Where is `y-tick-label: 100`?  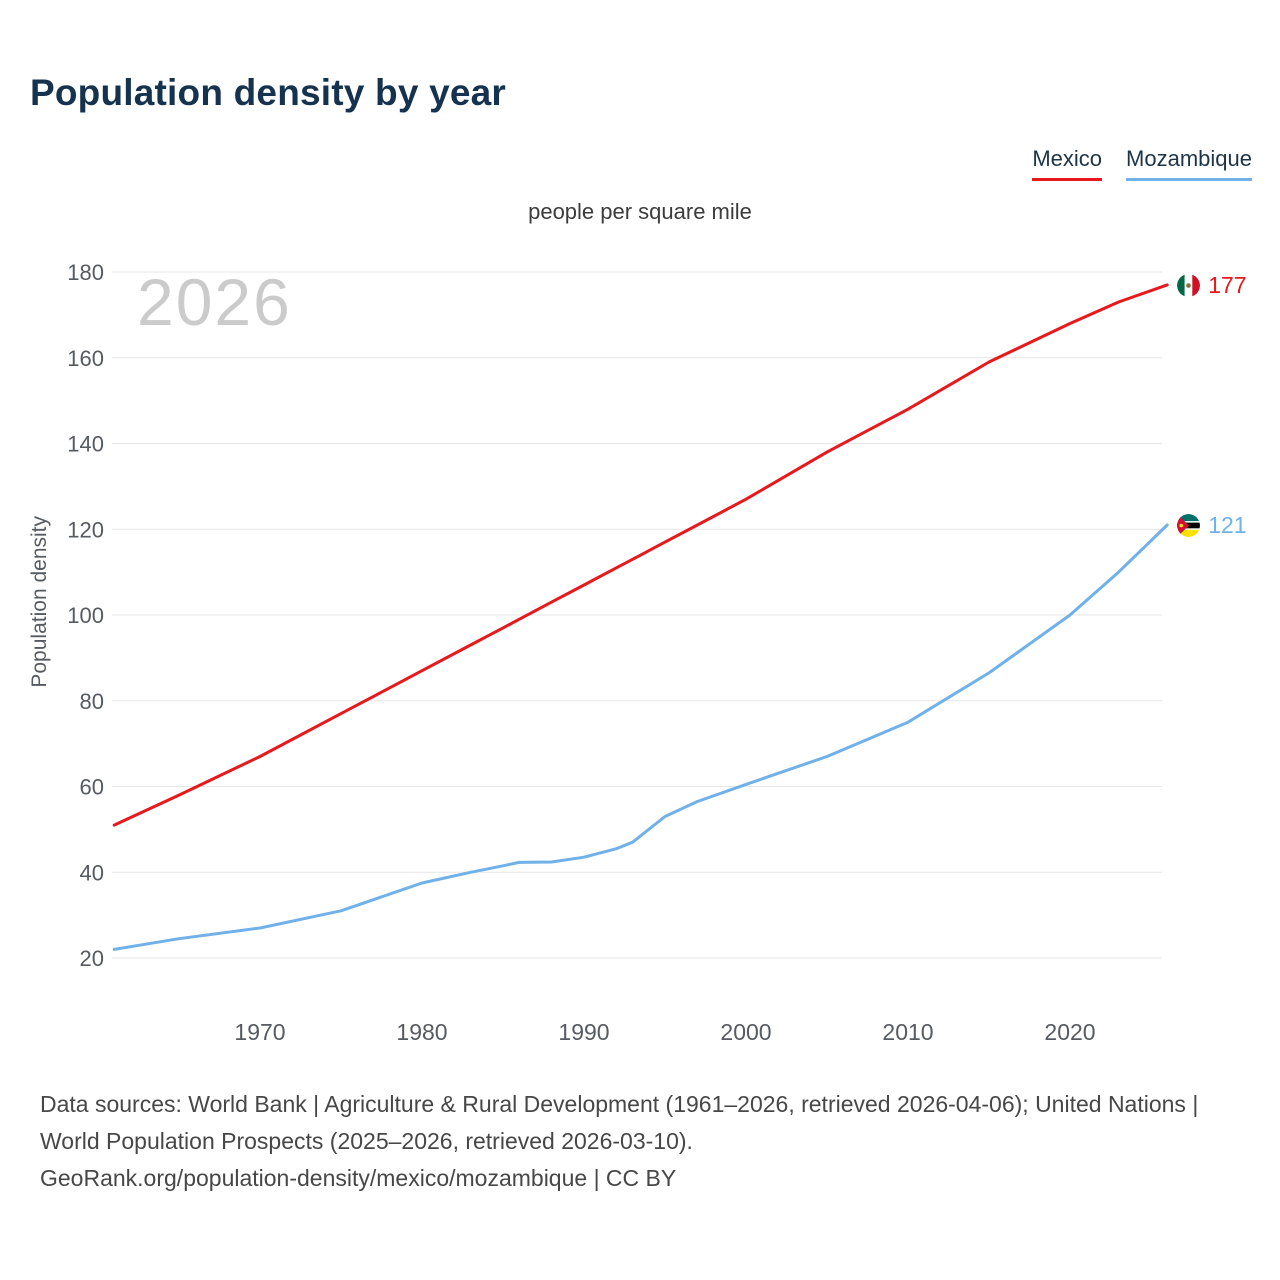 y-tick-label: 100 is located at coordinates (85, 615).